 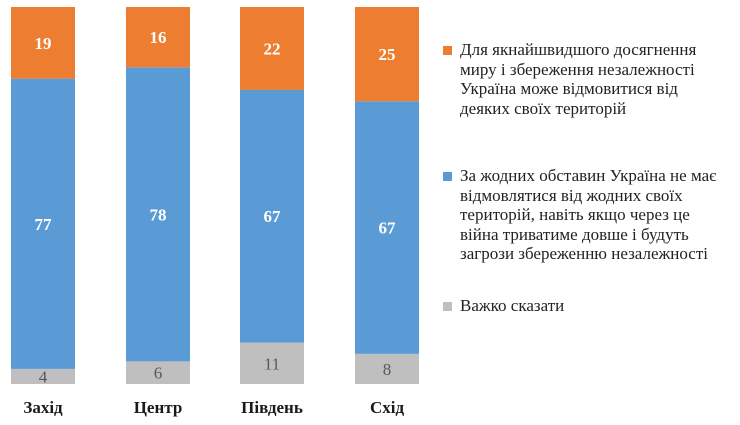 I want to click on data-label-unsure-4: 8, so click(x=387, y=369).